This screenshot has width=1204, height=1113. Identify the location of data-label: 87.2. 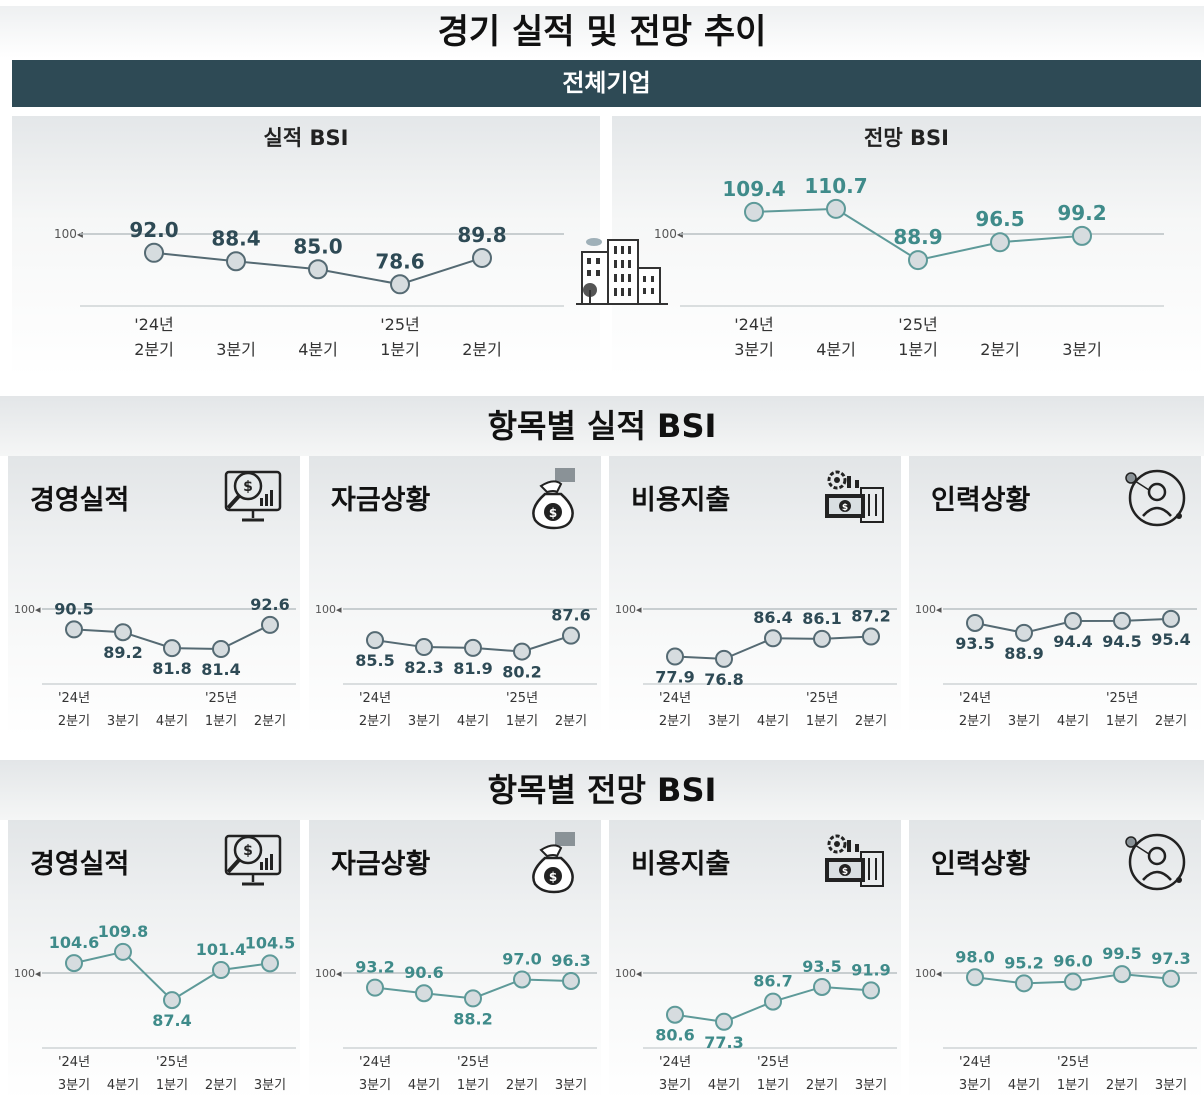
(870, 616).